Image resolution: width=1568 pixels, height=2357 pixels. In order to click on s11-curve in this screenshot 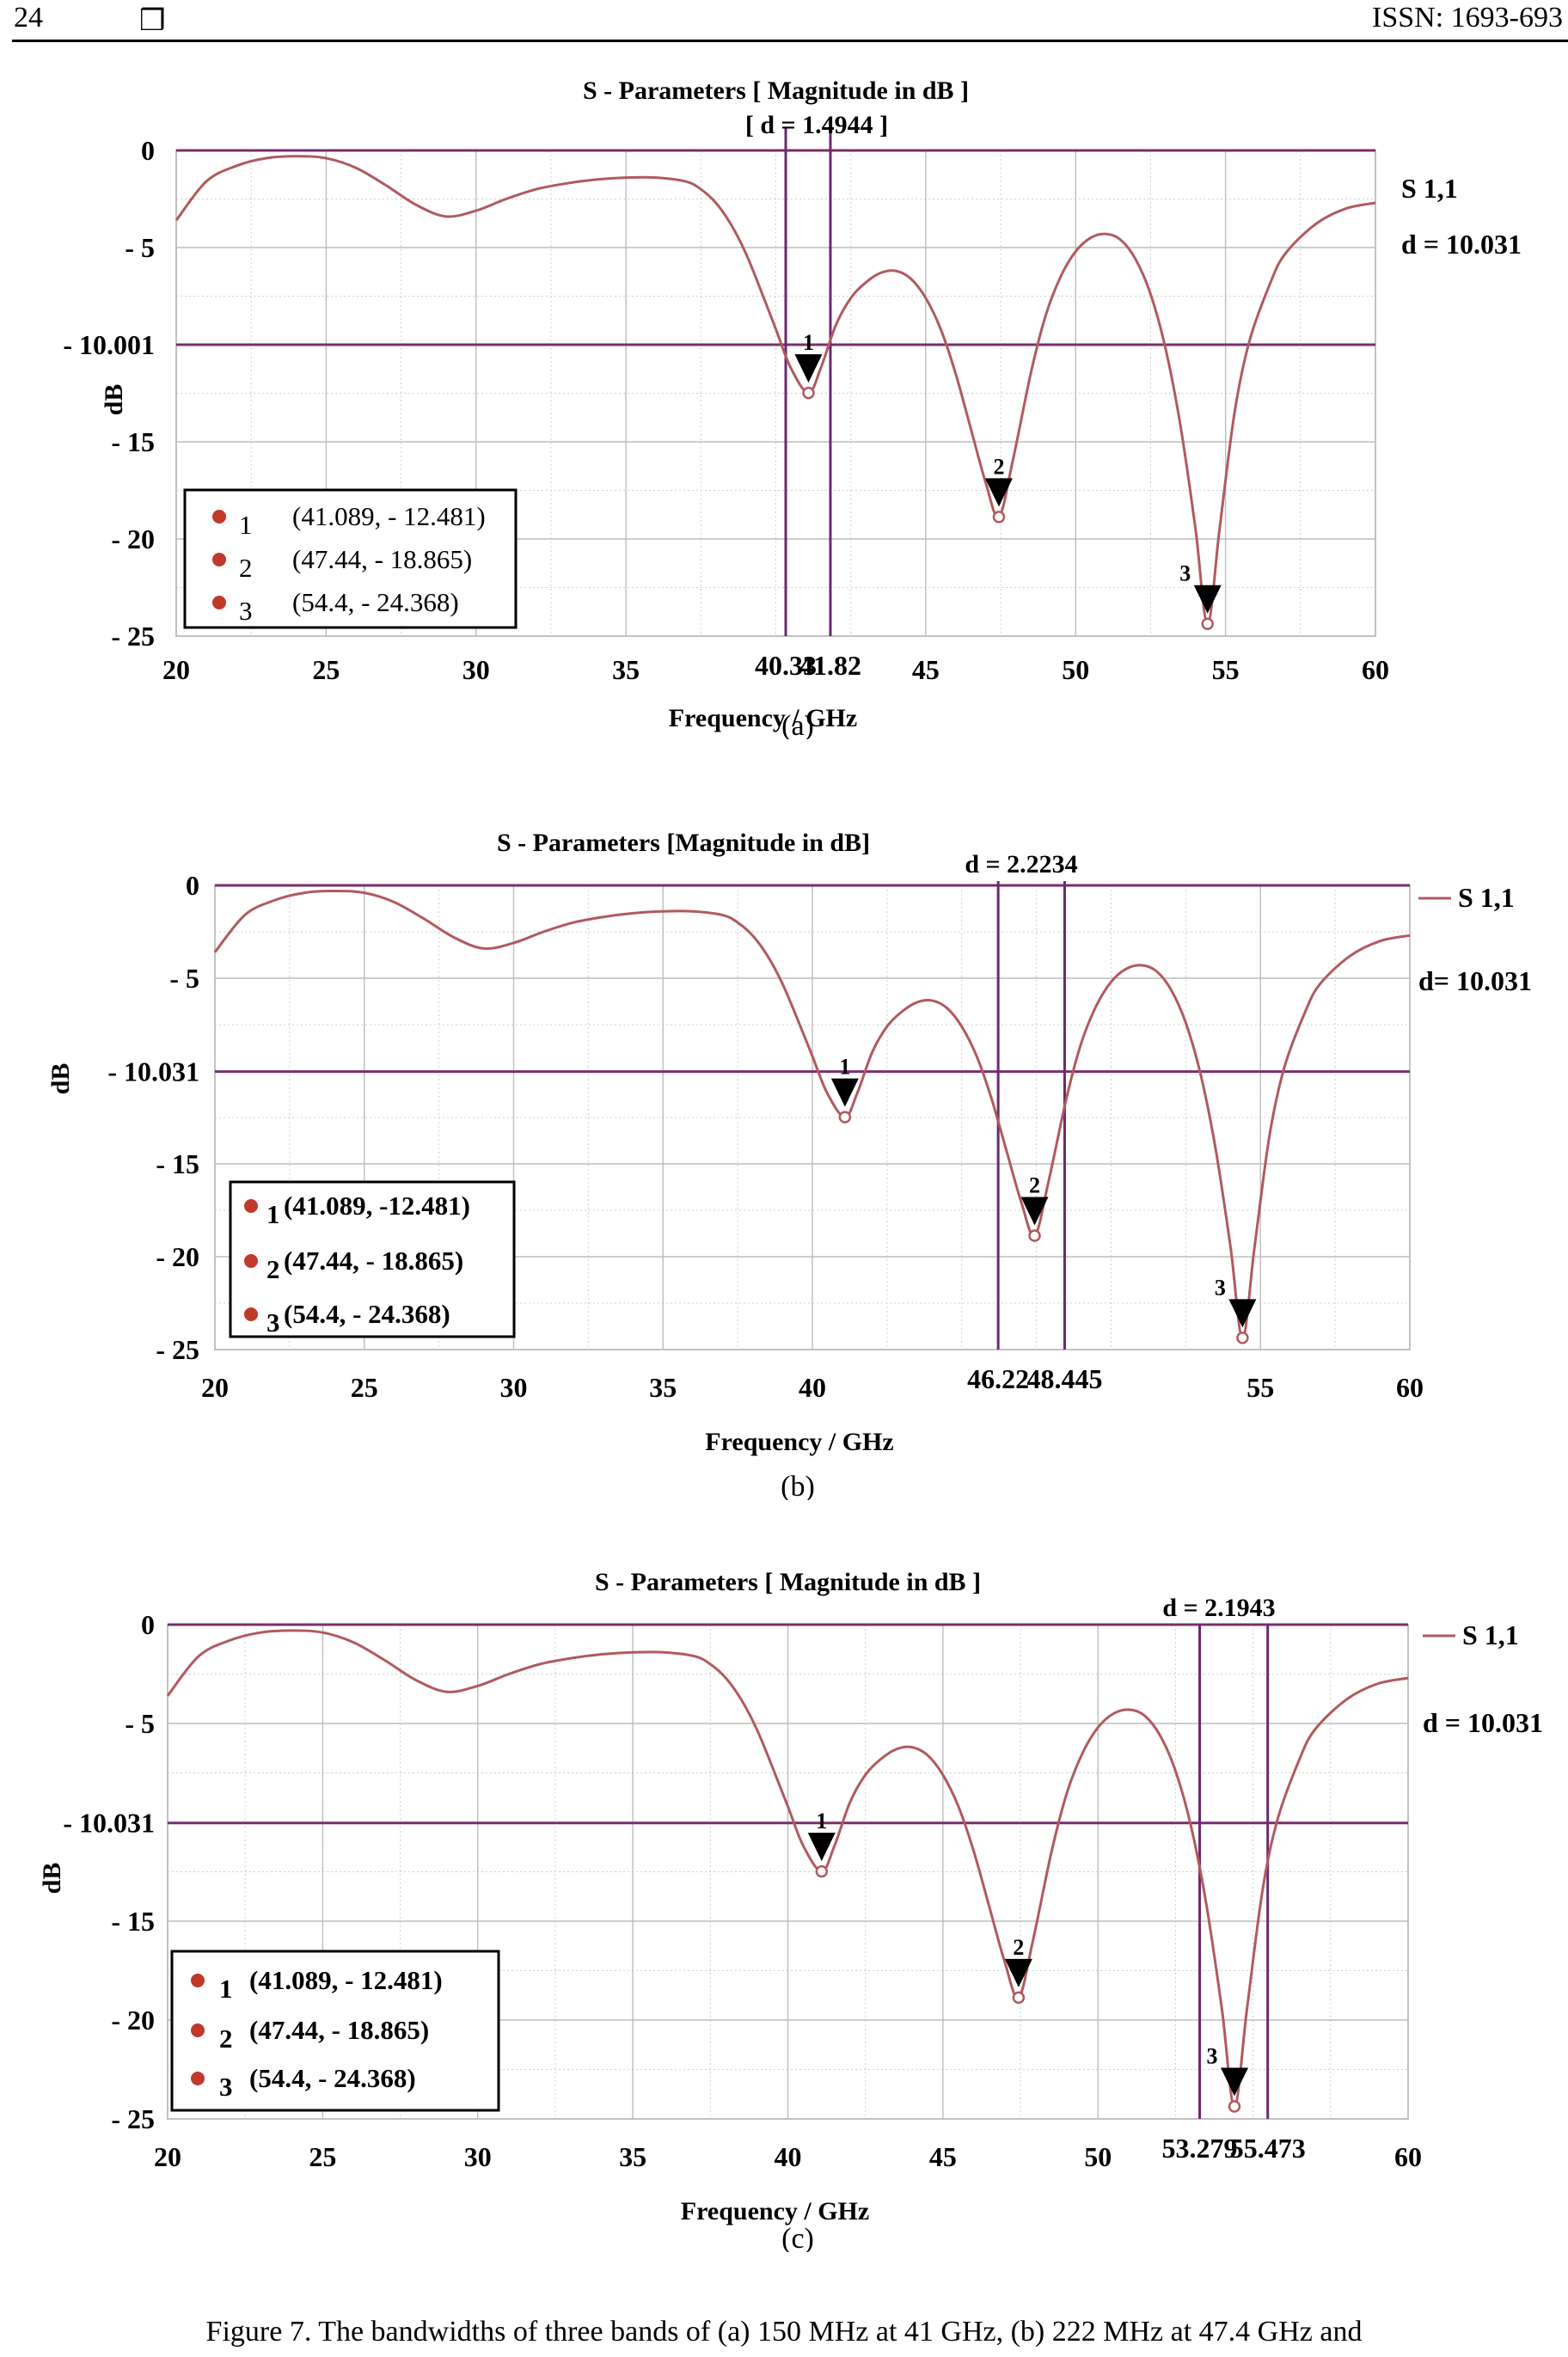, I will do `click(812, 1114)`.